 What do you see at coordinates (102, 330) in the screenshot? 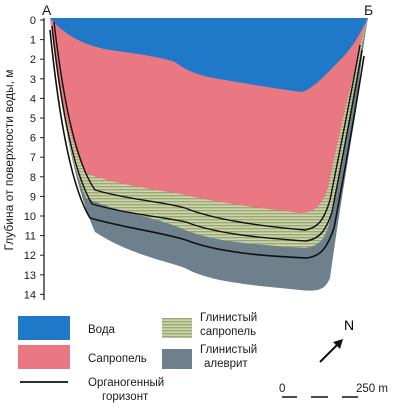
I see `legend-label-water: Вода` at bounding box center [102, 330].